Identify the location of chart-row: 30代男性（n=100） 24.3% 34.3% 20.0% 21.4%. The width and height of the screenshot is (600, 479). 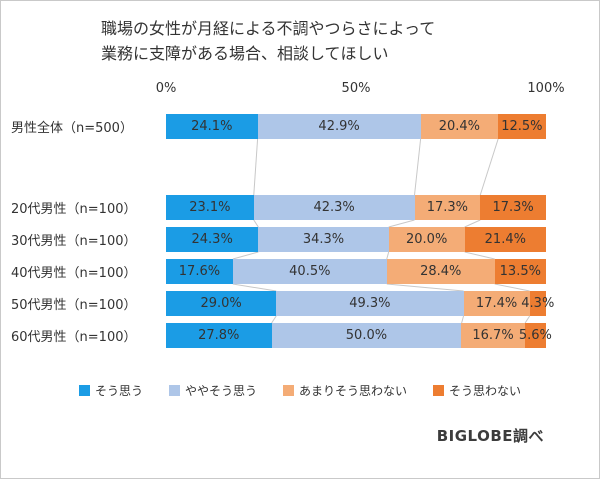
(278, 239).